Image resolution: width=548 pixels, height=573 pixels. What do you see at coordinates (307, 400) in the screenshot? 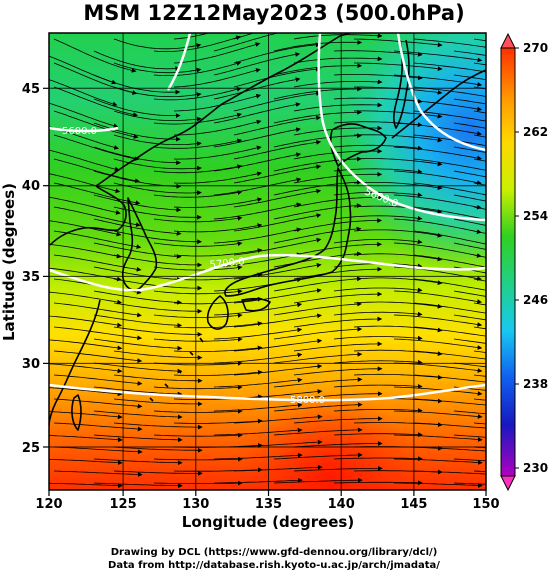
I see `contour-label: 5800.0` at bounding box center [307, 400].